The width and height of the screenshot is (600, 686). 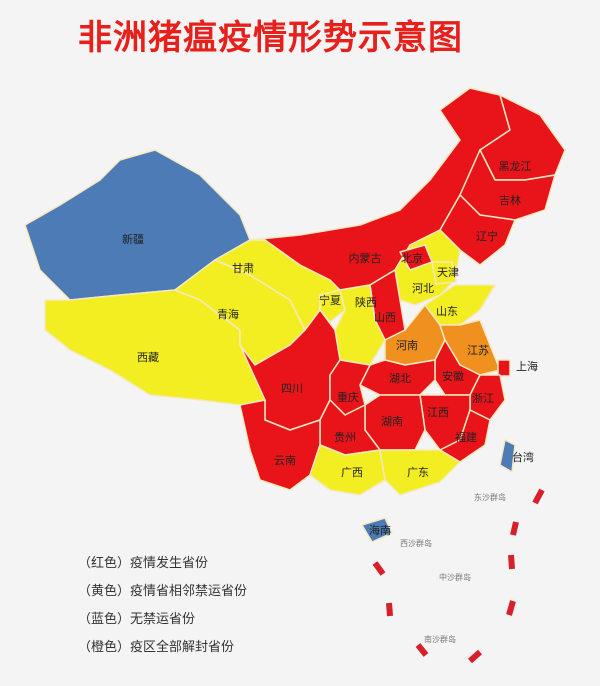 What do you see at coordinates (392, 421) in the screenshot?
I see `label-hunan: 湖南` at bounding box center [392, 421].